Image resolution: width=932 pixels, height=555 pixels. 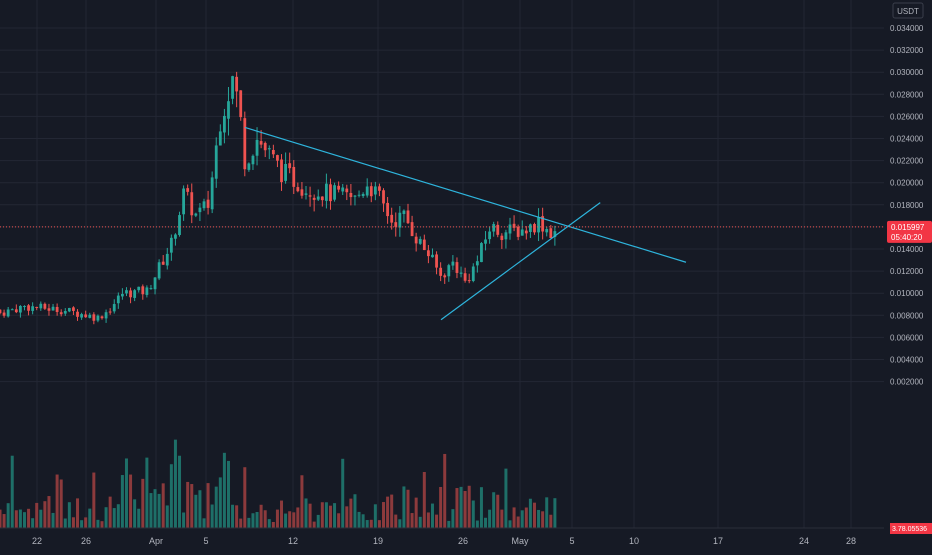 What do you see at coordinates (442, 539) in the screenshot?
I see `time-axis-bg` at bounding box center [442, 539].